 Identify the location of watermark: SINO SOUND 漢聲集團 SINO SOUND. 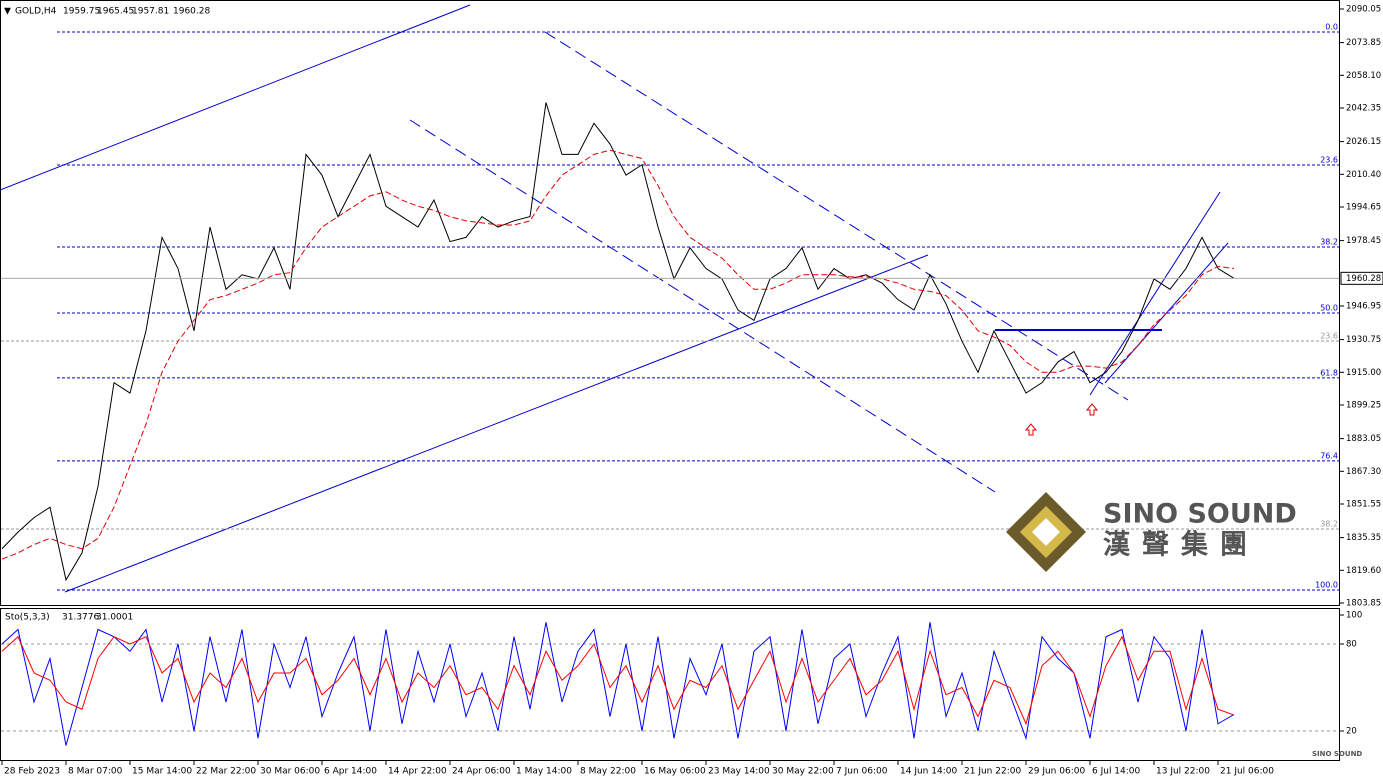
(1184, 625).